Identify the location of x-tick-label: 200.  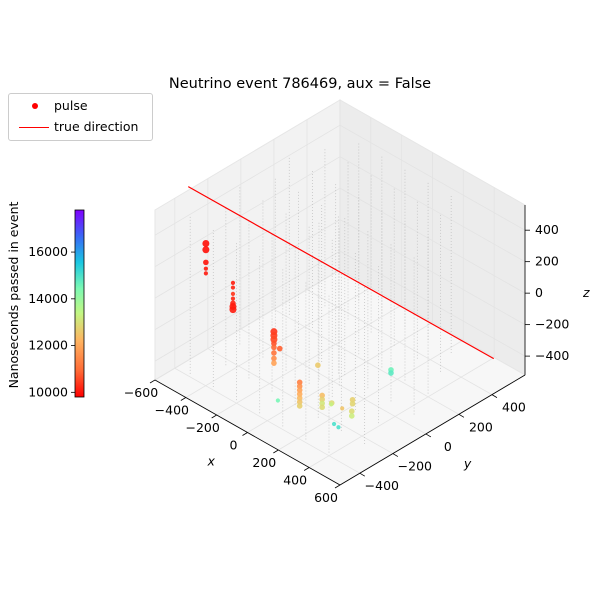
(264, 462).